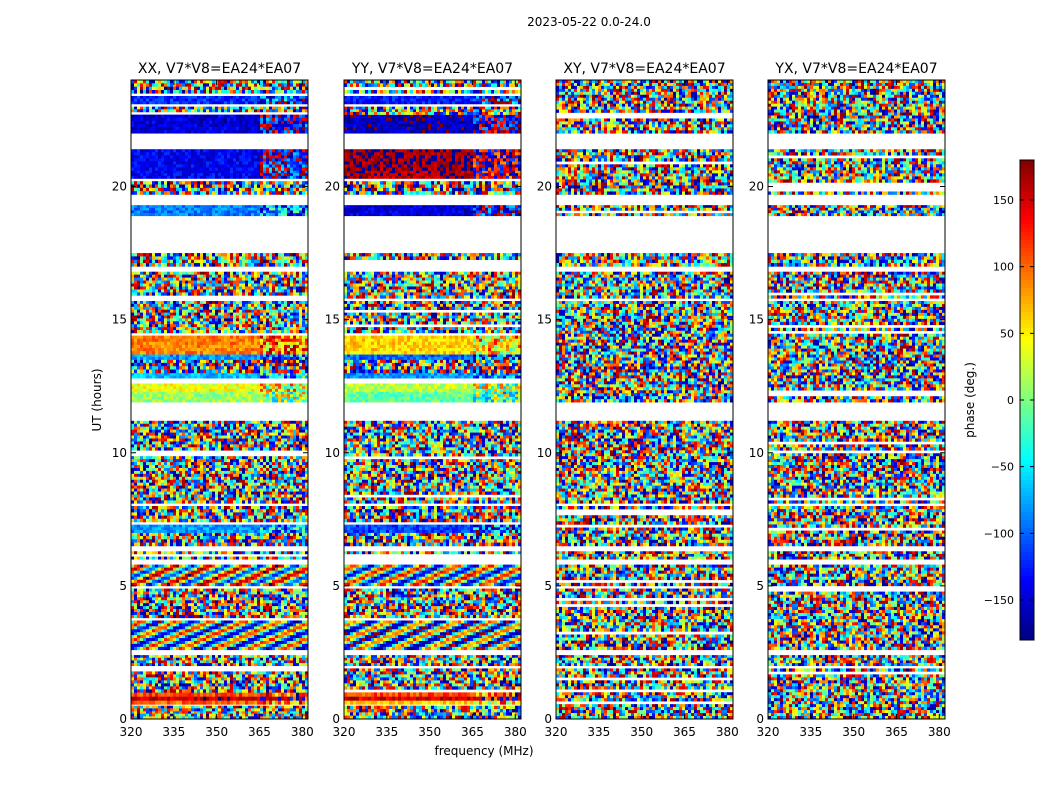  I want to click on y-tick-label: 15, so click(332, 320).